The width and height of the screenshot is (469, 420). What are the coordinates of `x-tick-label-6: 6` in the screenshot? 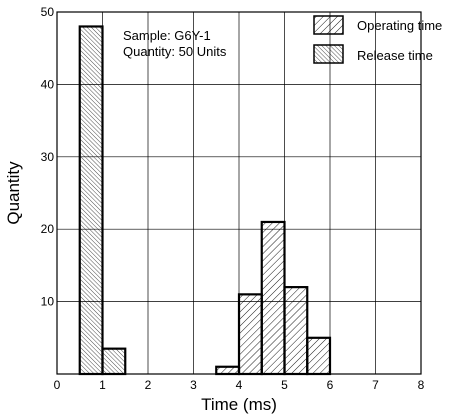 It's located at (330, 385).